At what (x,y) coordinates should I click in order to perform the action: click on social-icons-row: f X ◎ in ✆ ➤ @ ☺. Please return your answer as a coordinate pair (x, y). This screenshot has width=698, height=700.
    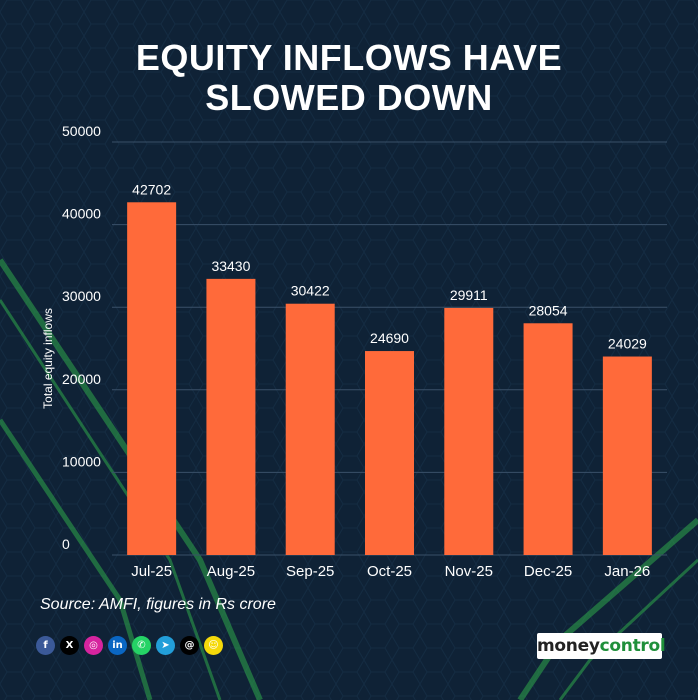
    Looking at the image, I should click on (129, 645).